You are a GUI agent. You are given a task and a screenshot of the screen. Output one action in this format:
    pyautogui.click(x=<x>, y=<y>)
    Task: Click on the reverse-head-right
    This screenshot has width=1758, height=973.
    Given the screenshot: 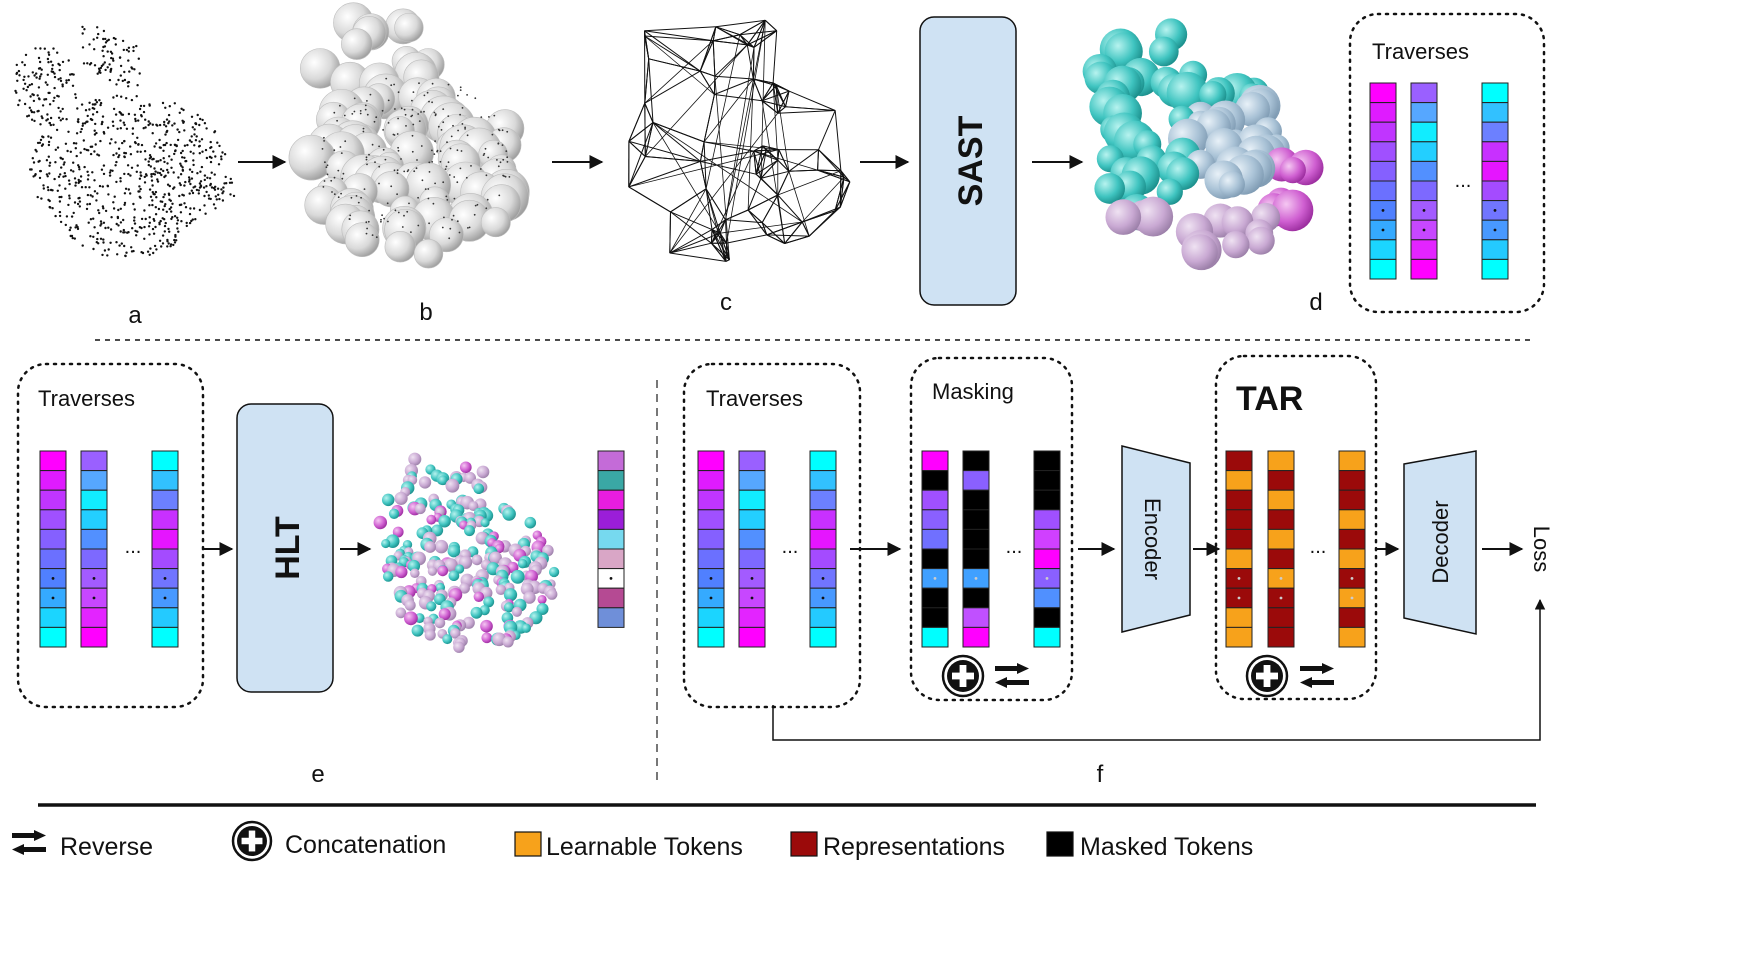 What is the action you would take?
    pyautogui.click(x=40, y=835)
    